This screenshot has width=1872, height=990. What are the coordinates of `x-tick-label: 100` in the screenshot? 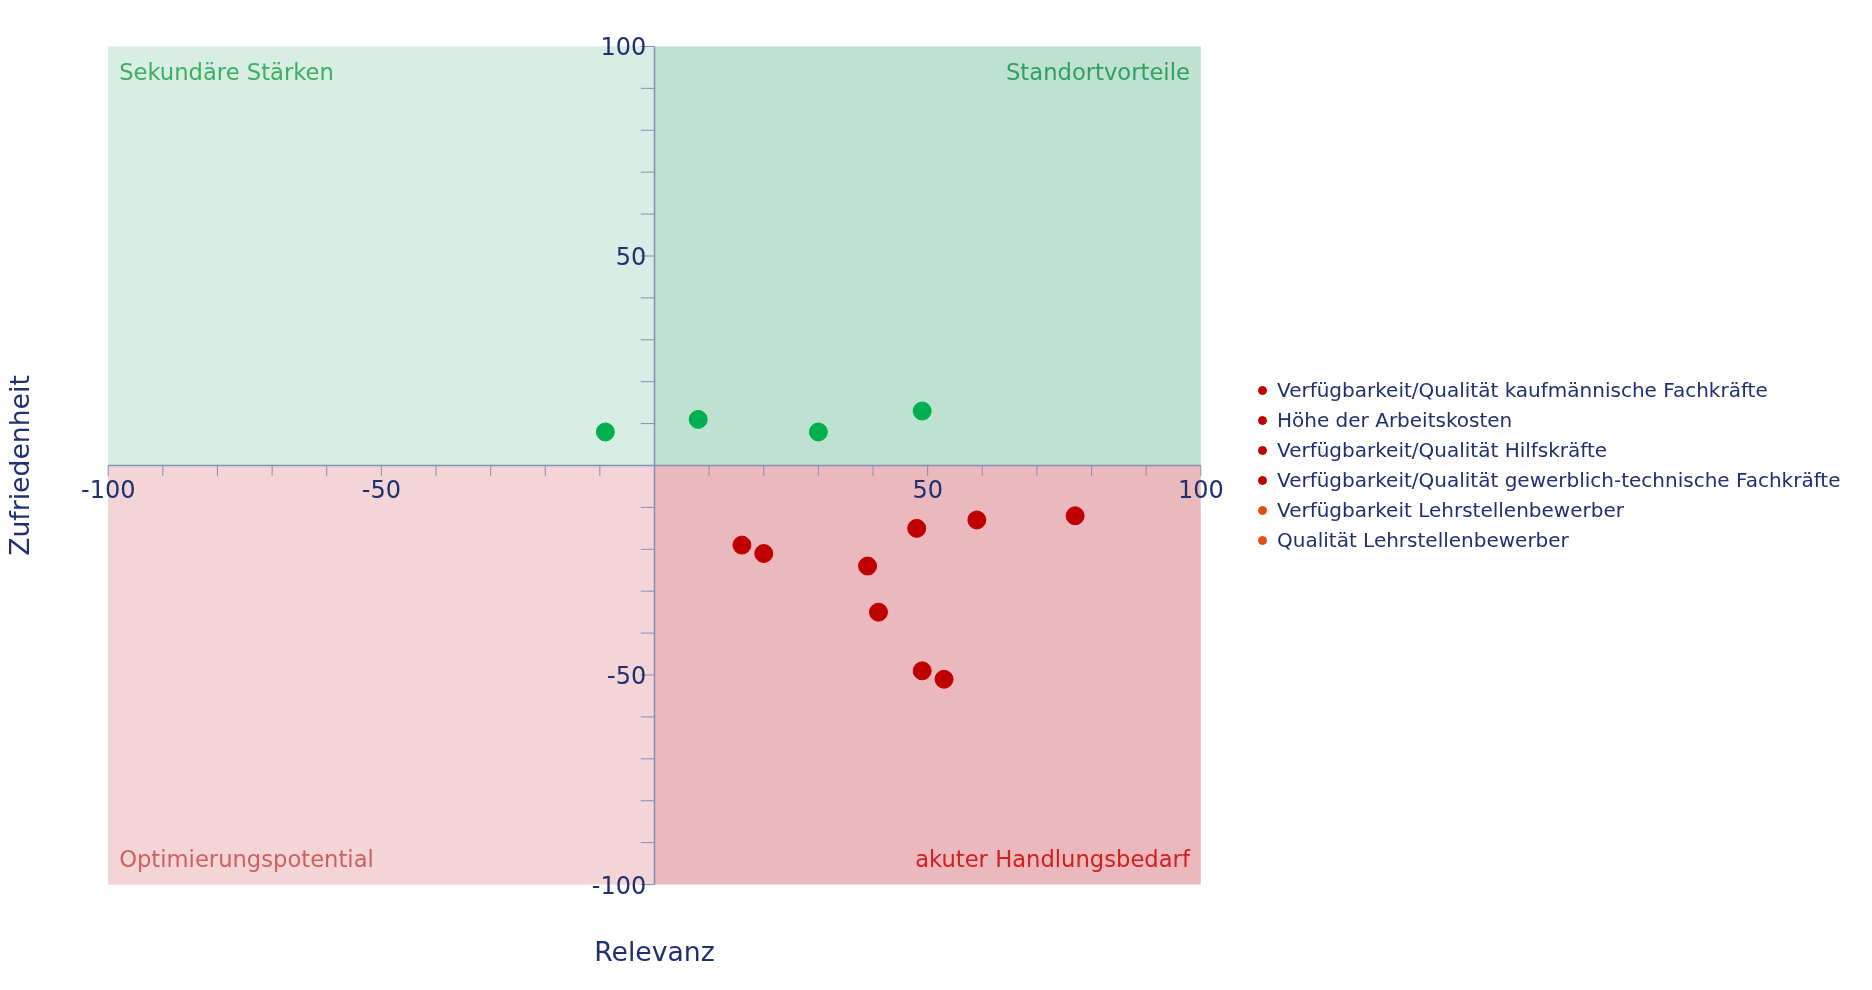 It's located at (1200, 490).